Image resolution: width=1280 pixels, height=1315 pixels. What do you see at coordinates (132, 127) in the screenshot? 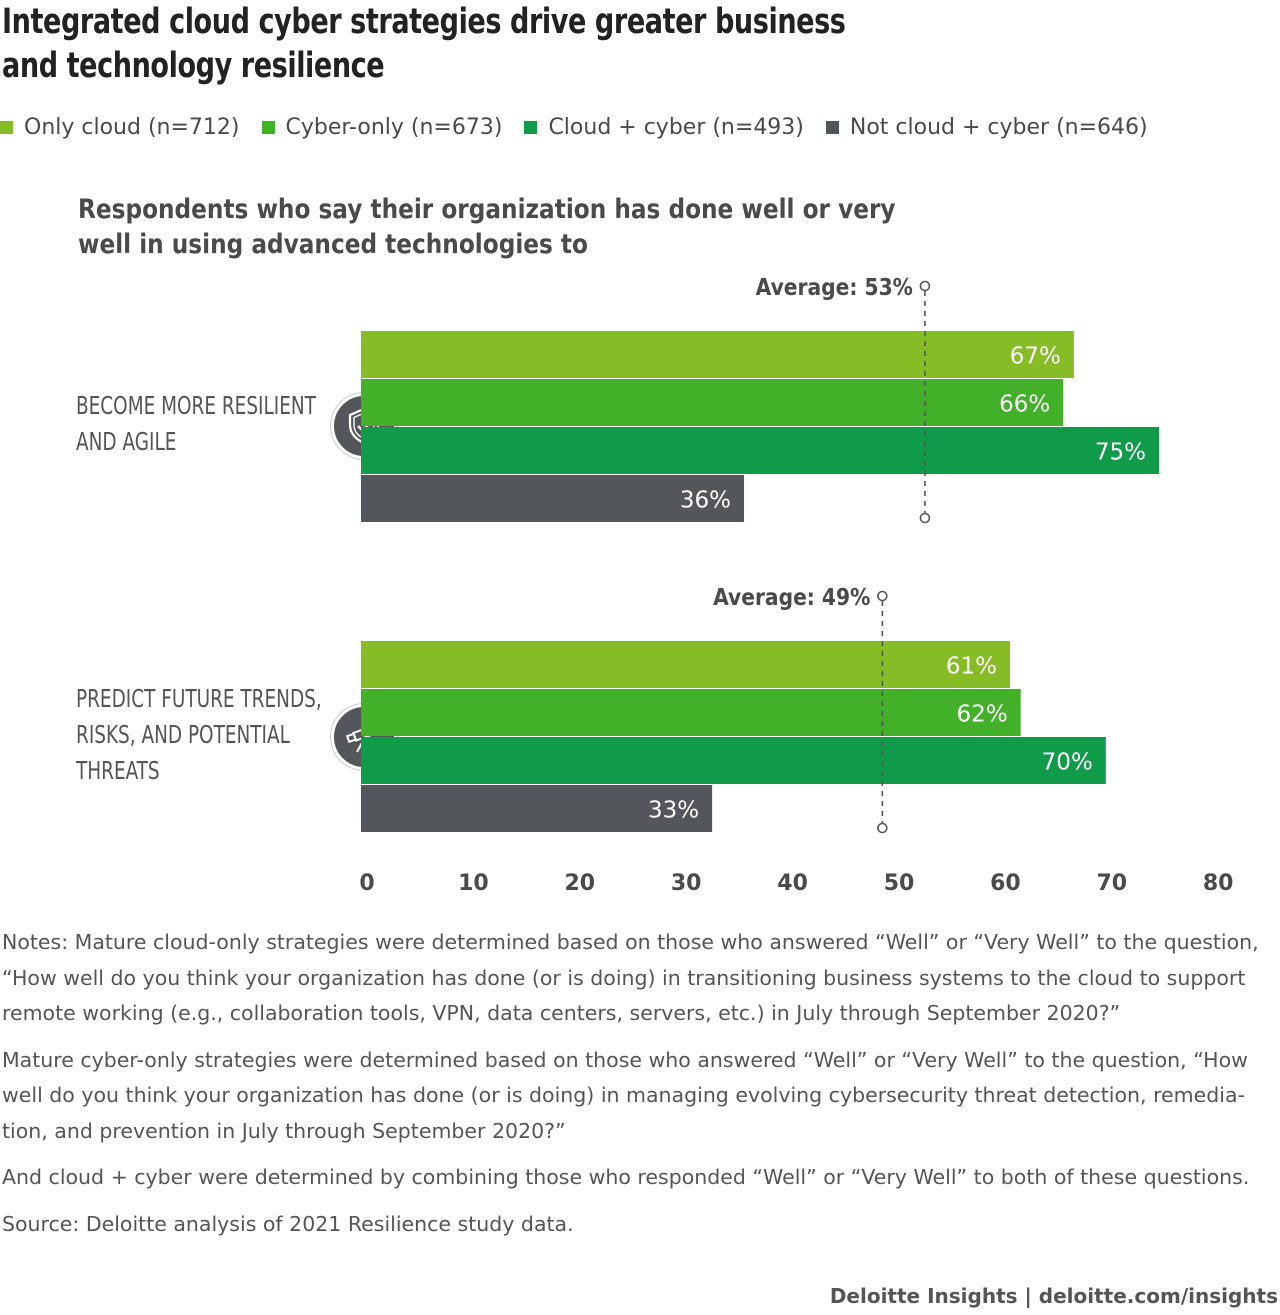
I see `legend-label: Only cloud (n=712)` at bounding box center [132, 127].